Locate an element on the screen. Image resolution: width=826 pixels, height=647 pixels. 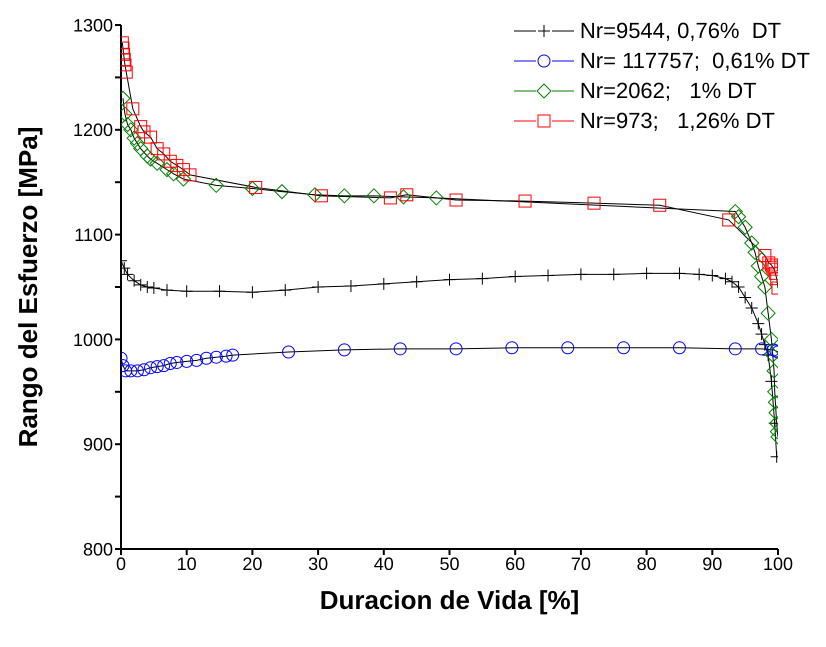
y-tick-label: 1300 is located at coordinates (92, 25).